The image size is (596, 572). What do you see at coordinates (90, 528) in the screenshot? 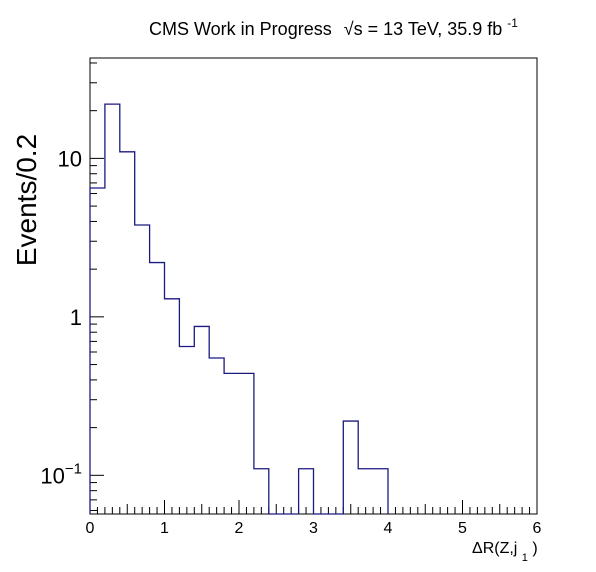
I see `x-tick-label: 0` at bounding box center [90, 528].